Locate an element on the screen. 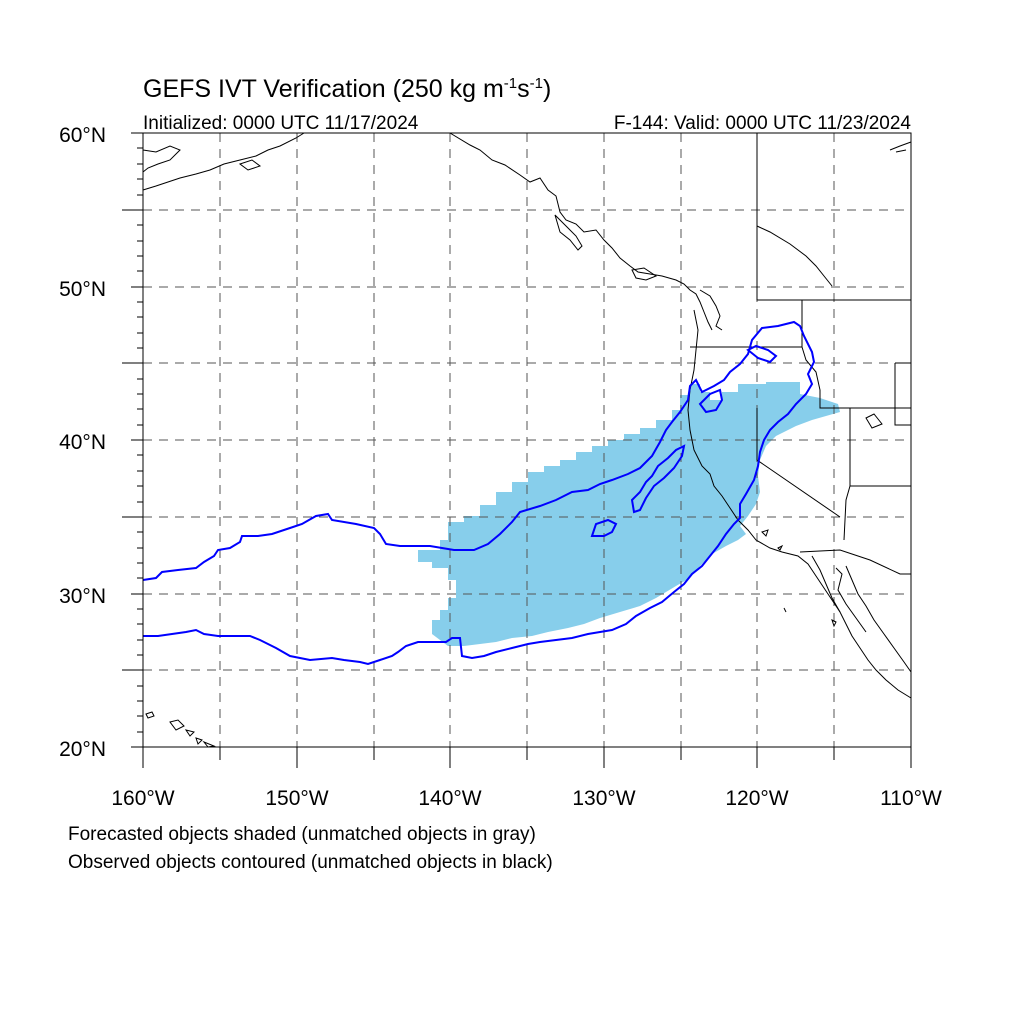  longitude-labels: 160°W 150°W 140°W 130°W 120°W 110°W is located at coordinates (526, 798).